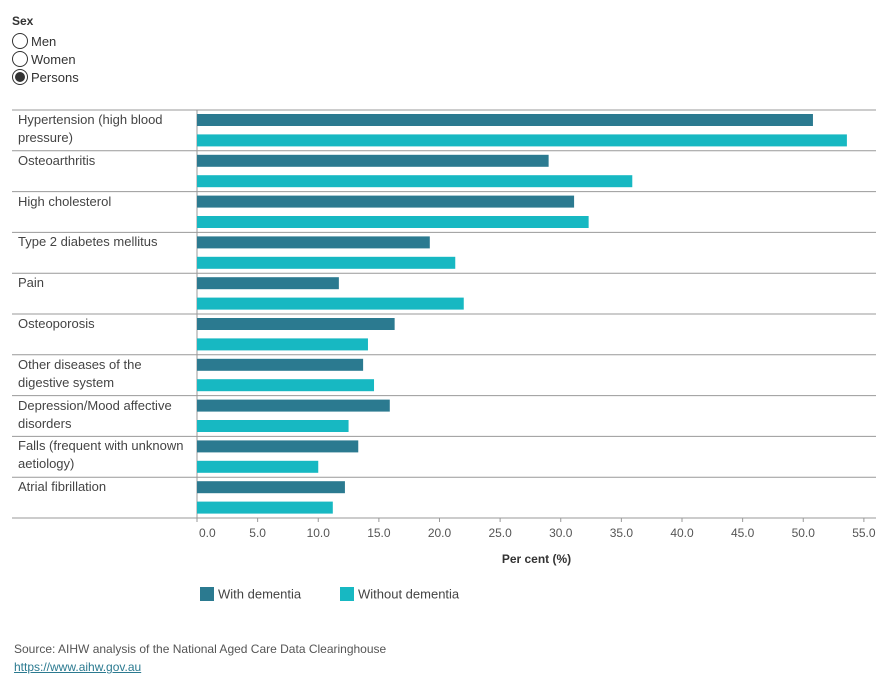  Describe the element at coordinates (80, 373) in the screenshot. I see `category-label: Other diseases of the digestive system` at that location.